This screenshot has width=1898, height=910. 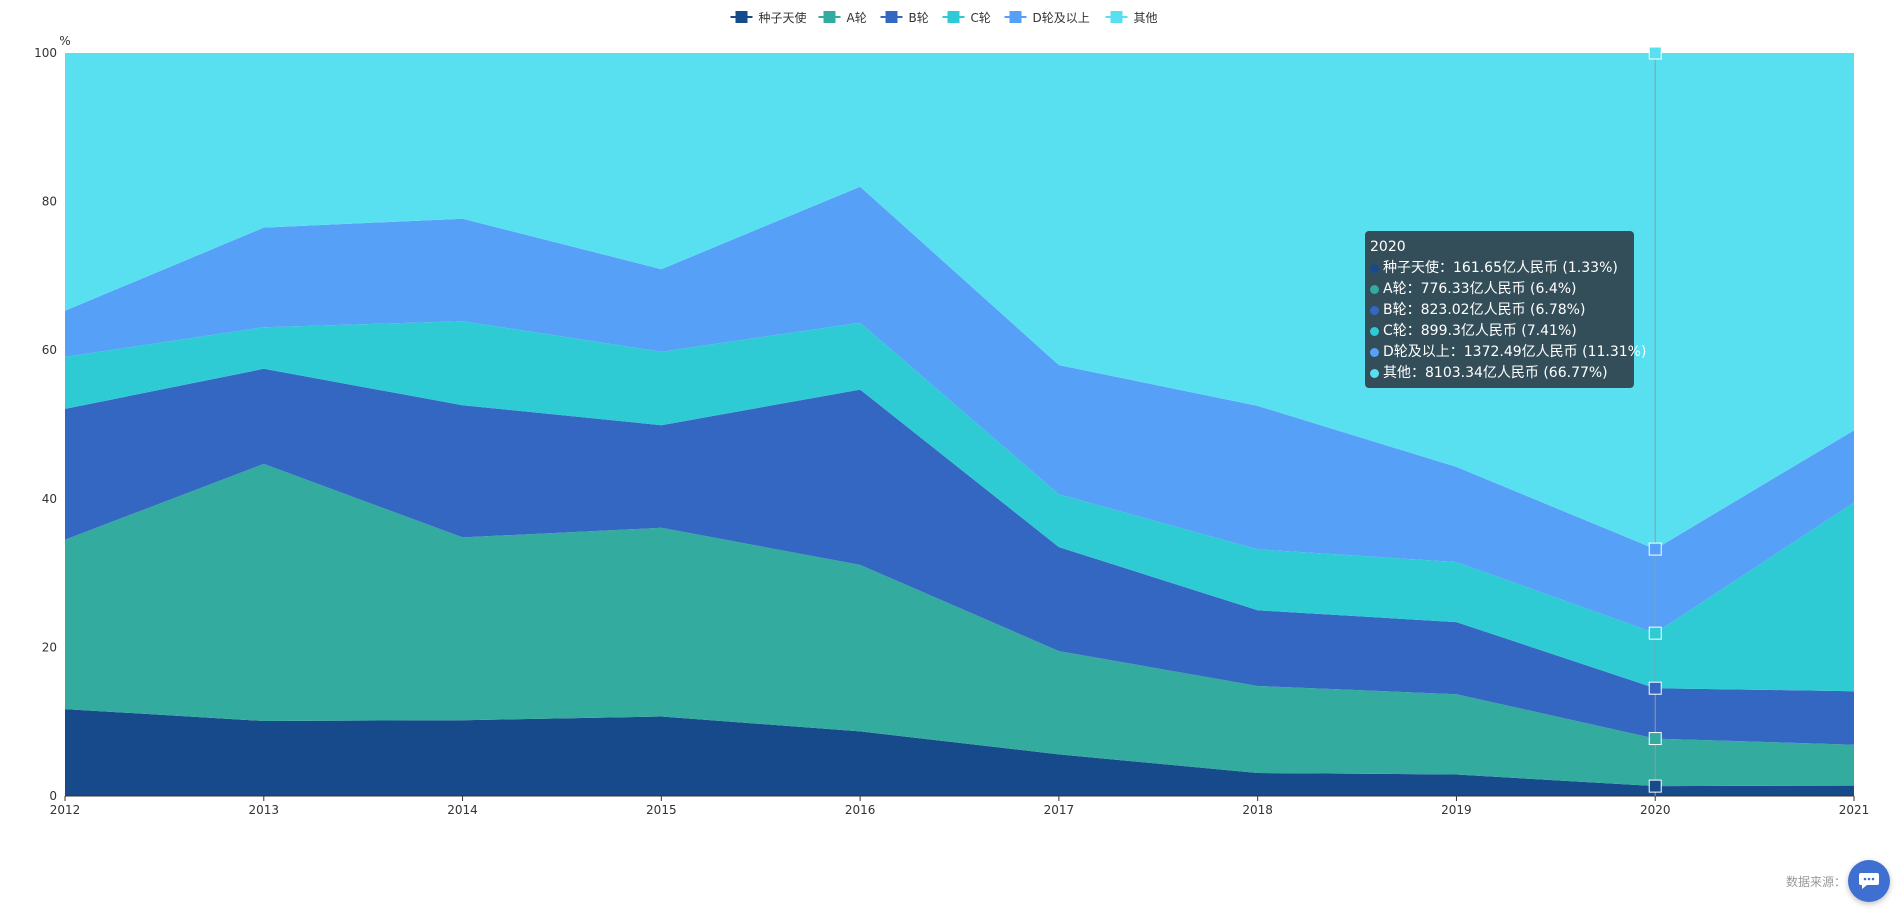 I want to click on y-axis-unit: %, so click(x=64, y=41).